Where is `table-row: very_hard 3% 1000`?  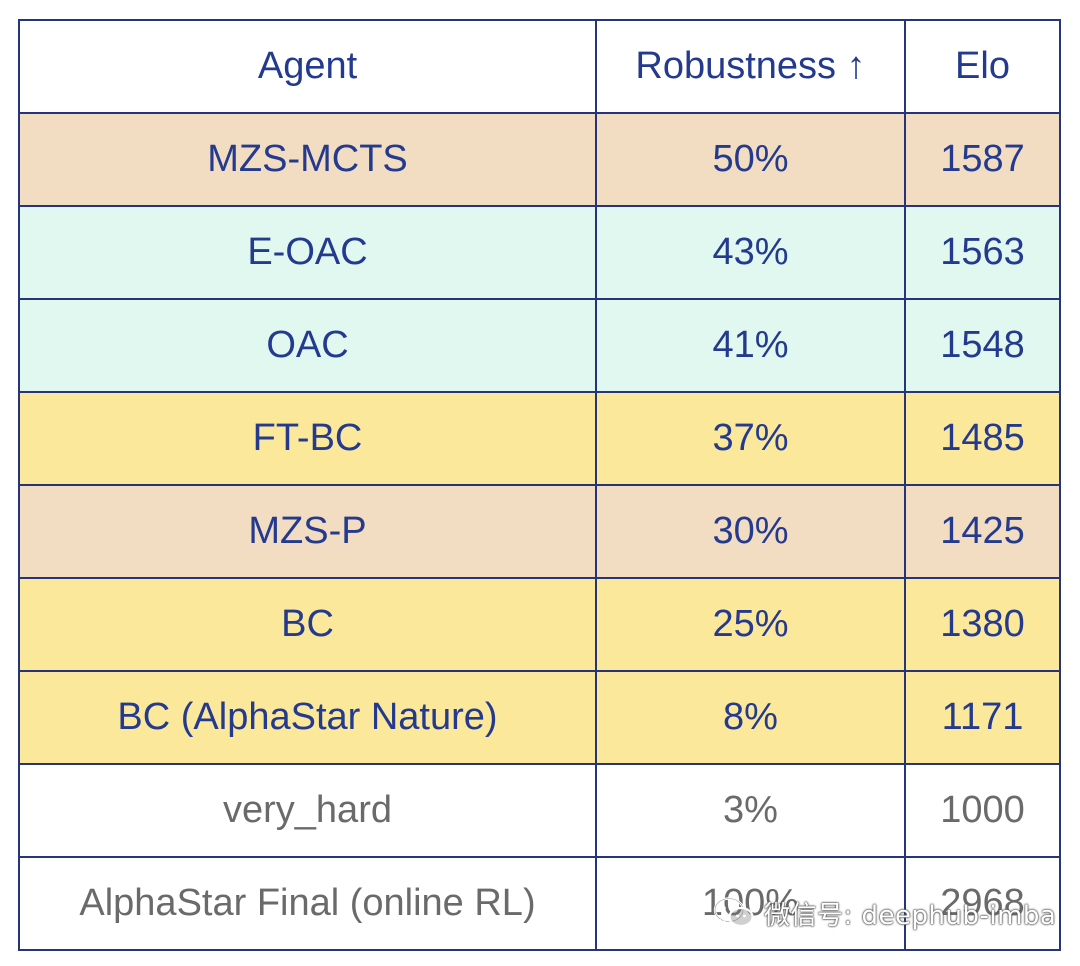 table-row: very_hard 3% 1000 is located at coordinates (539, 810).